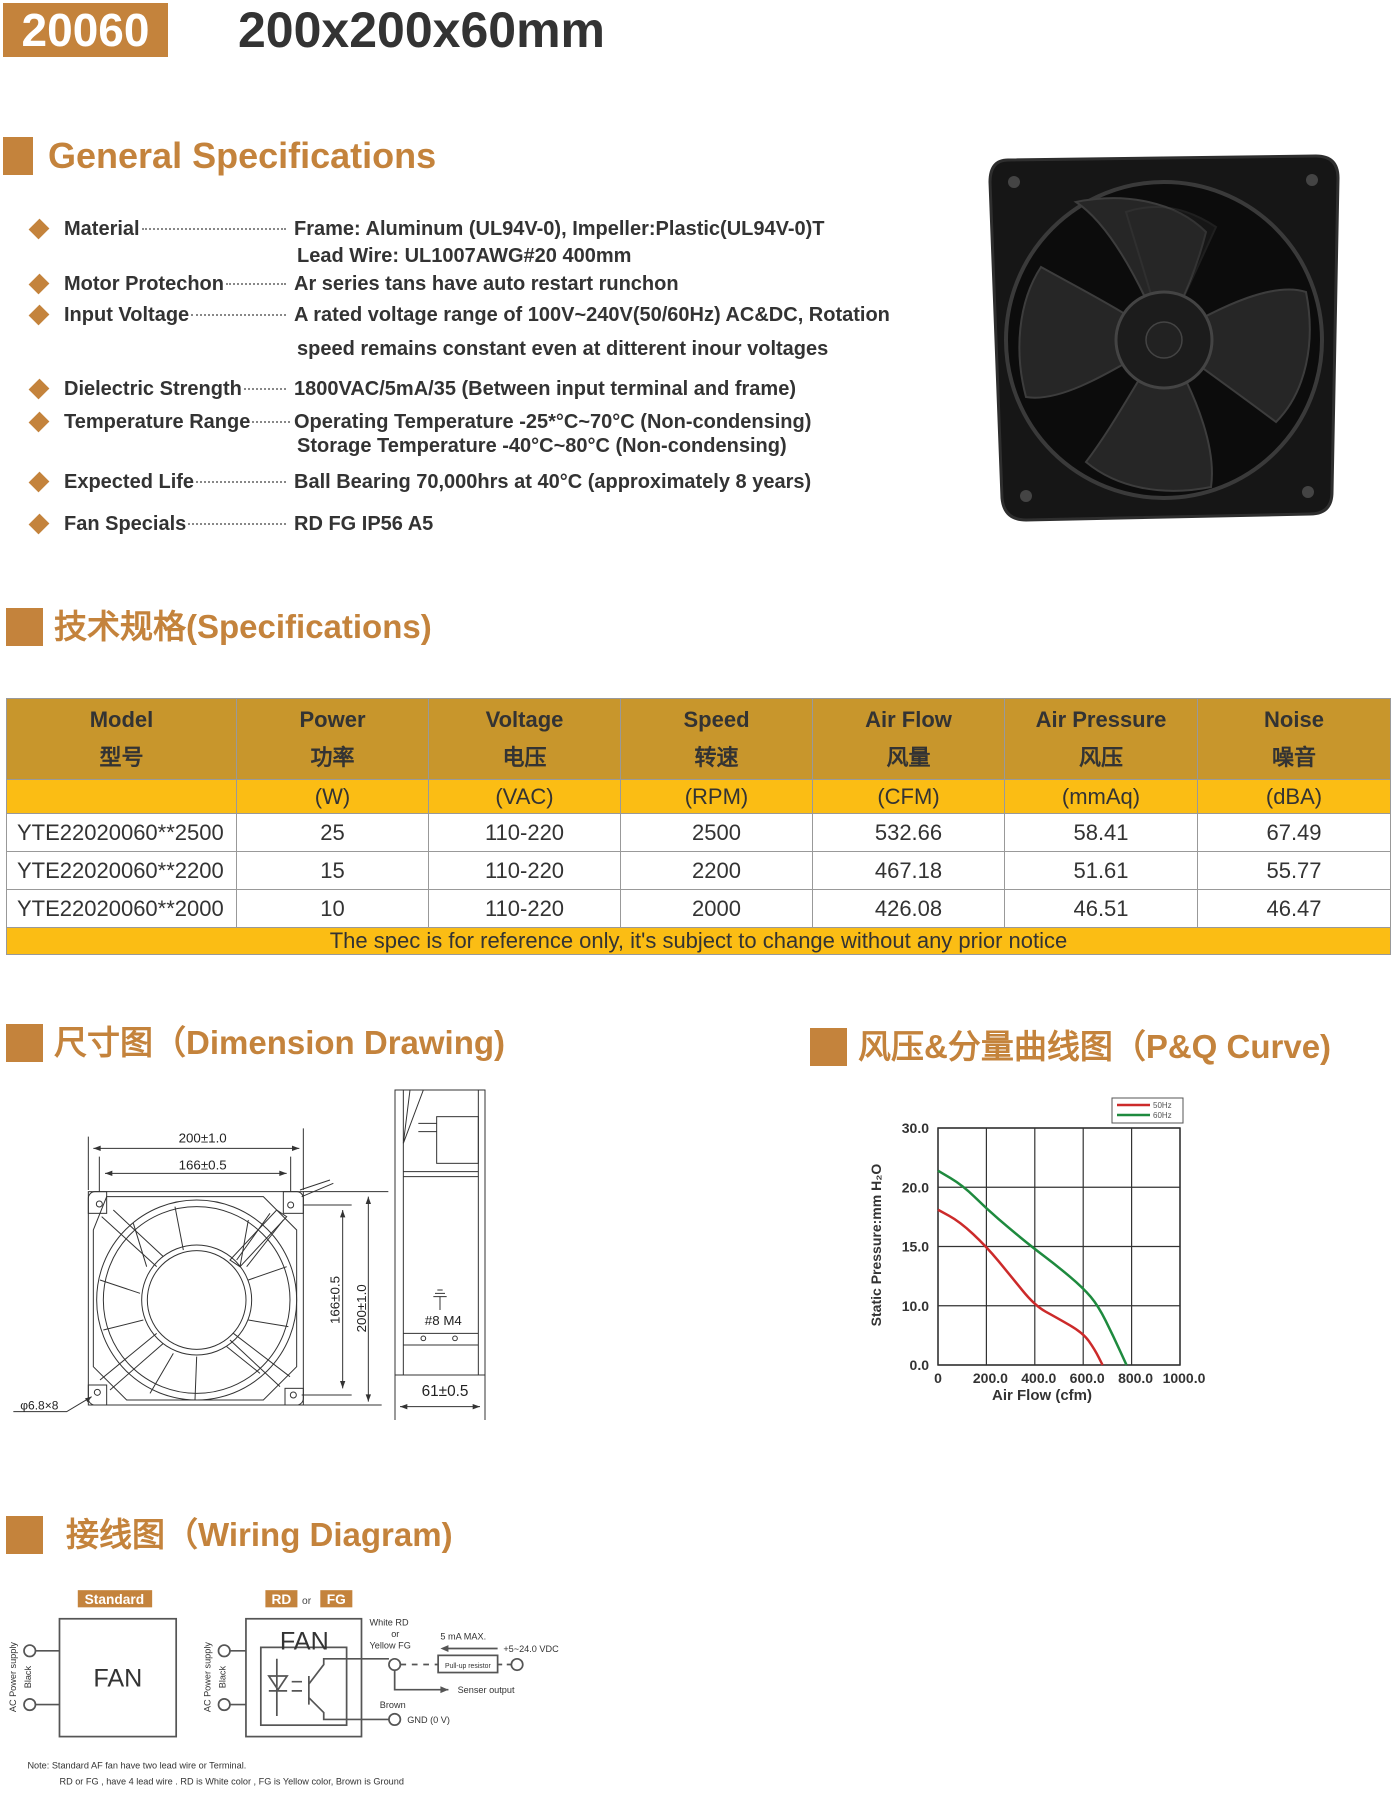 Image resolution: width=1400 pixels, height=1796 pixels. What do you see at coordinates (1032, 1267) in the screenshot?
I see `curve-60hz` at bounding box center [1032, 1267].